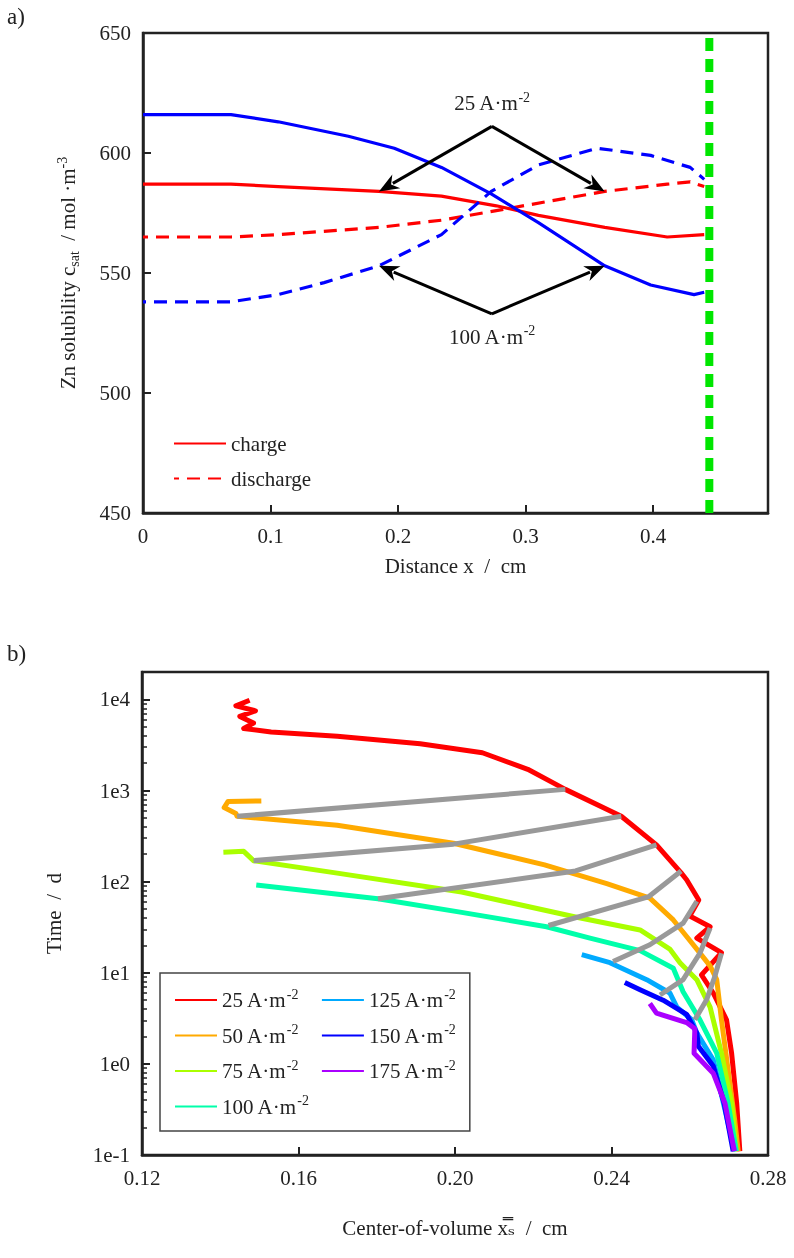  Describe the element at coordinates (115, 33) in the screenshot. I see `y-tick-label: 650` at that location.